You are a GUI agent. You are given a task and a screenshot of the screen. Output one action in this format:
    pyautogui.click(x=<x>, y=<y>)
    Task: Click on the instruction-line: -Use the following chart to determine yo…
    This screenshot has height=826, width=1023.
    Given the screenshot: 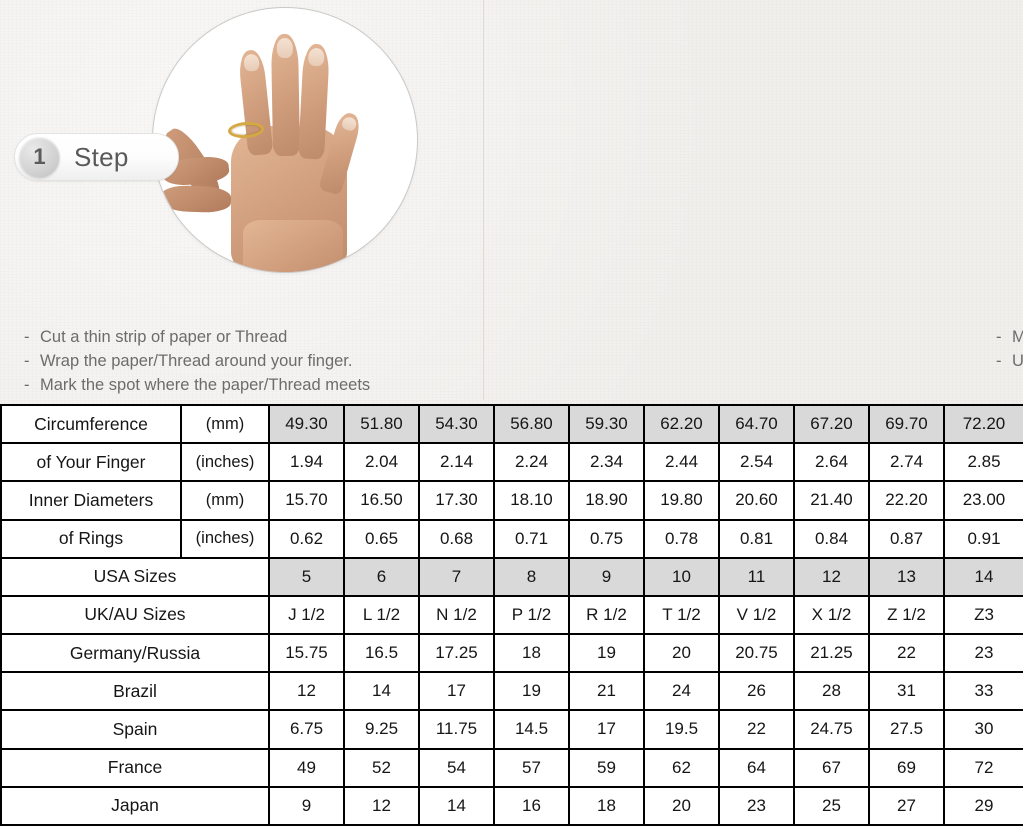 What is the action you would take?
    pyautogui.click(x=1009, y=361)
    